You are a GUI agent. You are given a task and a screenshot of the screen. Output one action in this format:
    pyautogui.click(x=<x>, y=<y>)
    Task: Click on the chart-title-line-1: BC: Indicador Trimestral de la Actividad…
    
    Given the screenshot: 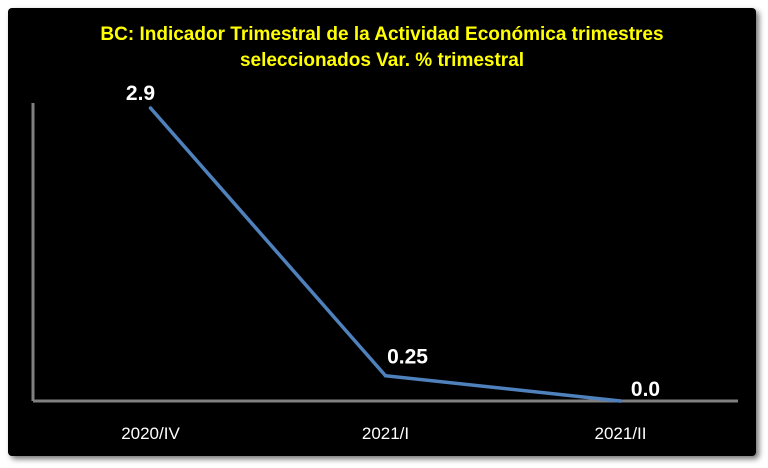 What is the action you would take?
    pyautogui.click(x=382, y=34)
    